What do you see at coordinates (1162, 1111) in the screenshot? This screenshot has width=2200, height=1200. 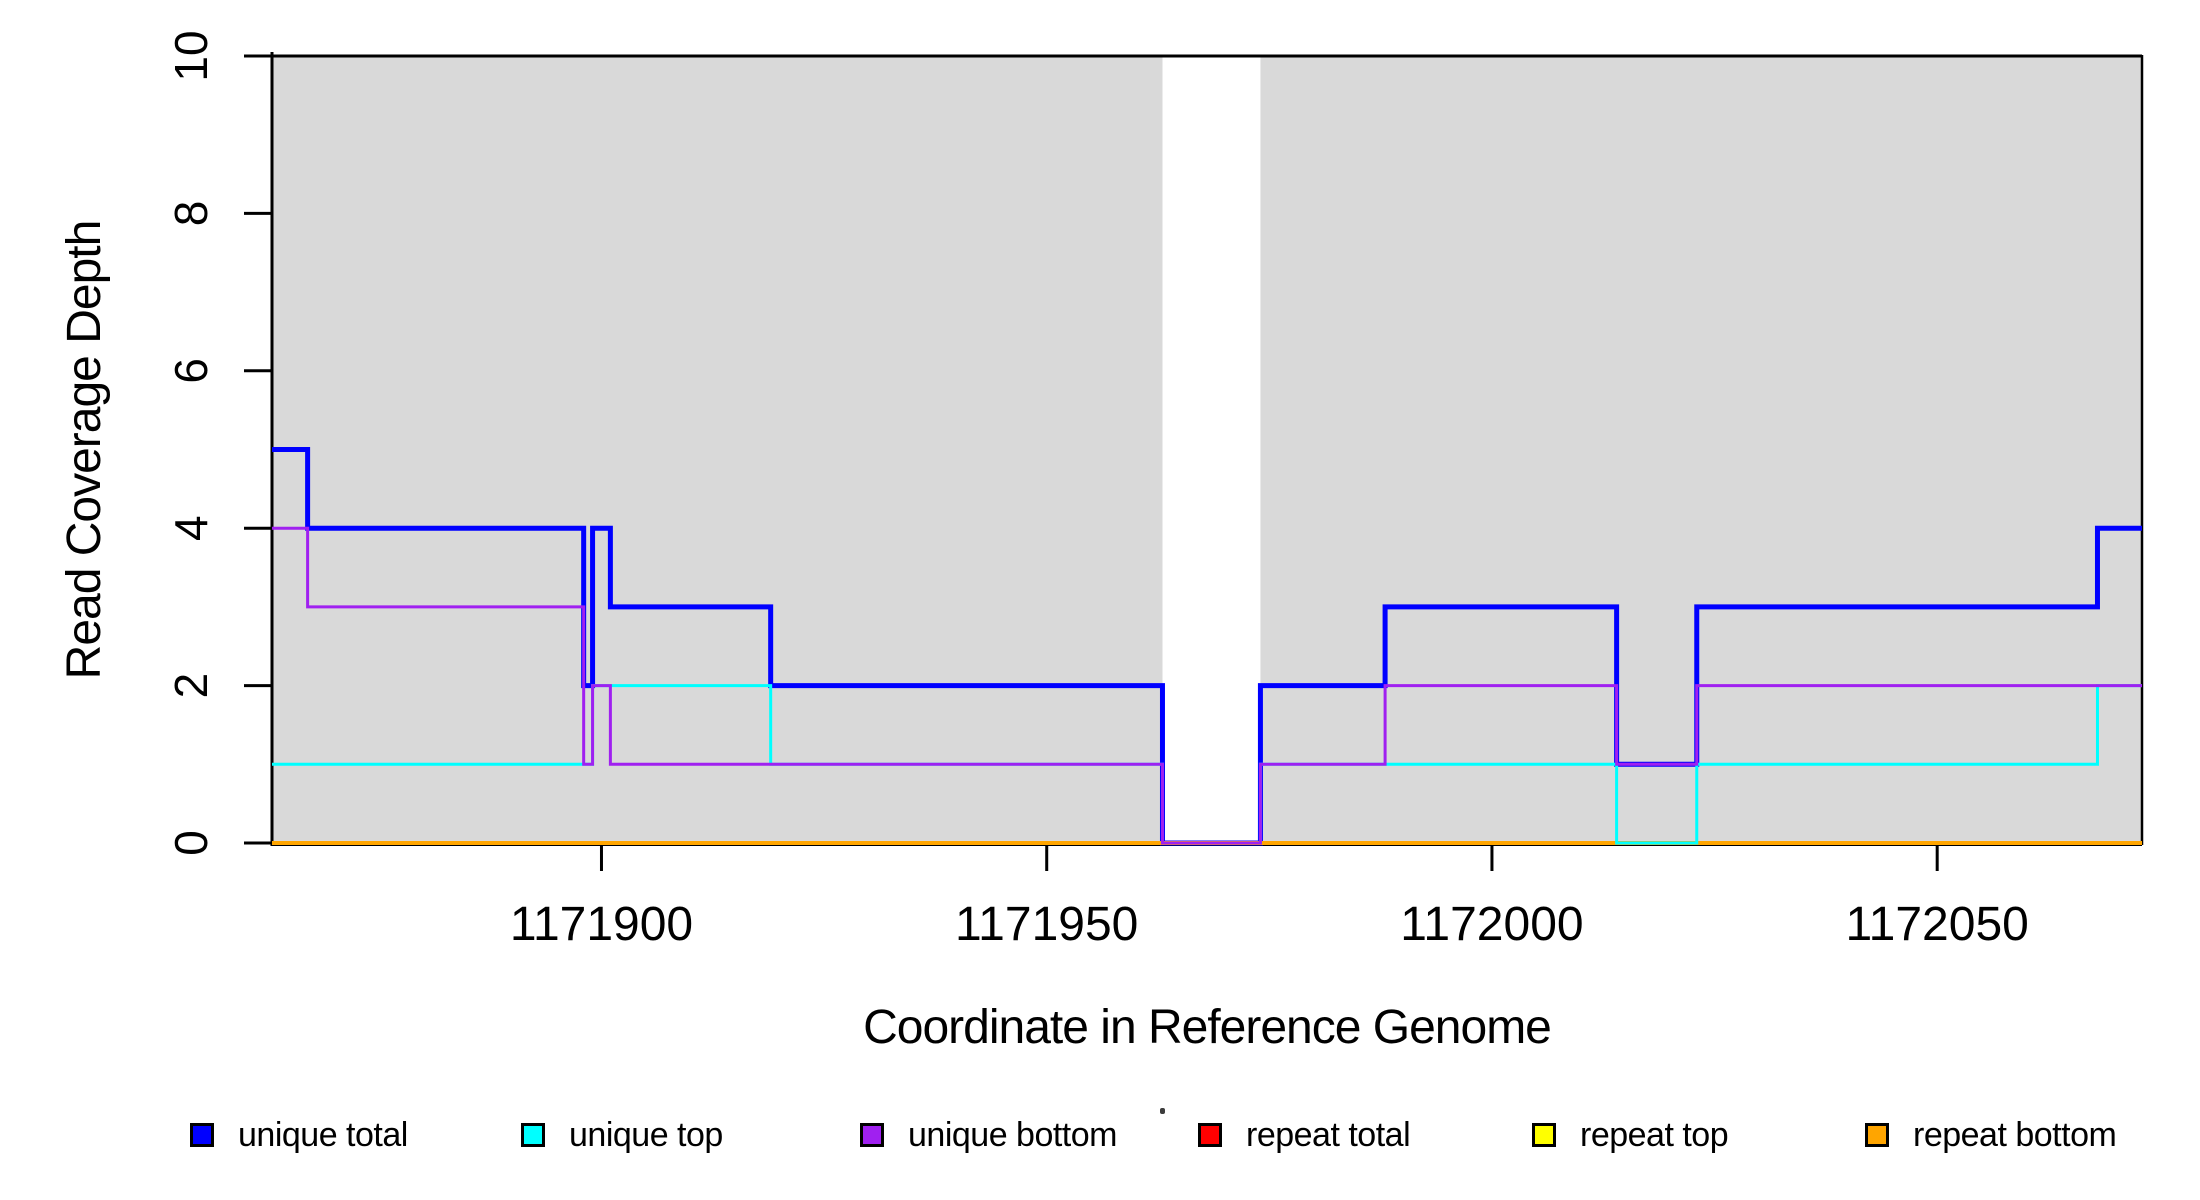 I see `stray-dot-mark` at bounding box center [1162, 1111].